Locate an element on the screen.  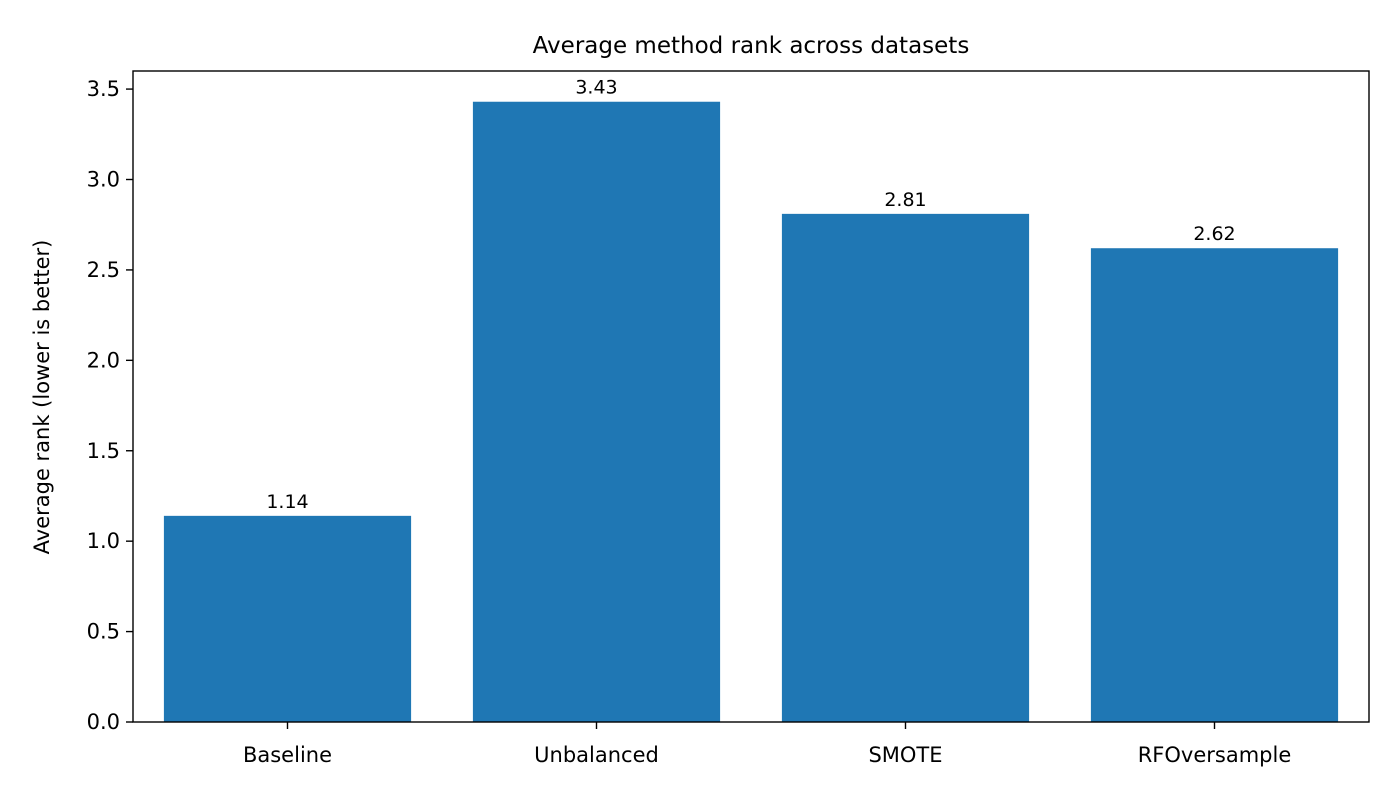
y-tick-label: 3.5 is located at coordinates (103, 89).